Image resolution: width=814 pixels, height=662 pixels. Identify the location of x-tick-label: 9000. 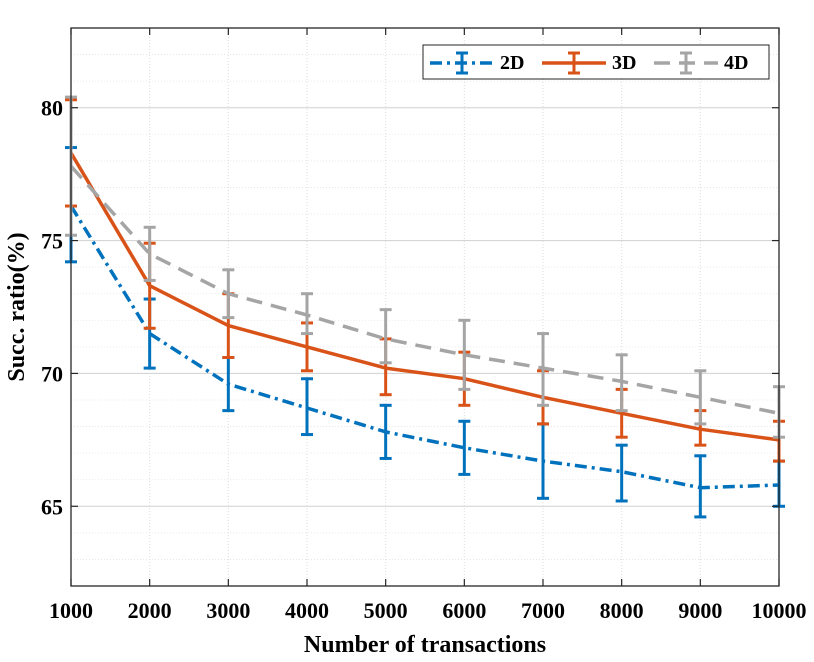
(700, 610).